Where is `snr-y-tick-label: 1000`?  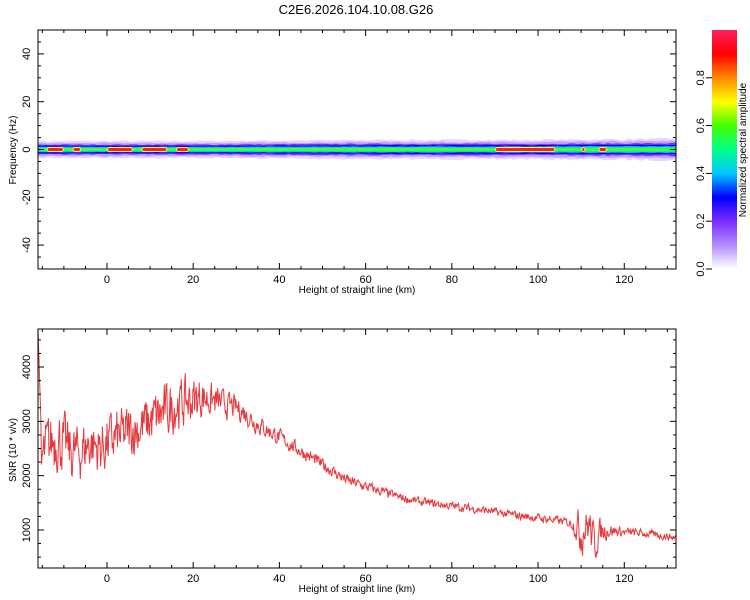 snr-y-tick-label: 1000 is located at coordinates (27, 530).